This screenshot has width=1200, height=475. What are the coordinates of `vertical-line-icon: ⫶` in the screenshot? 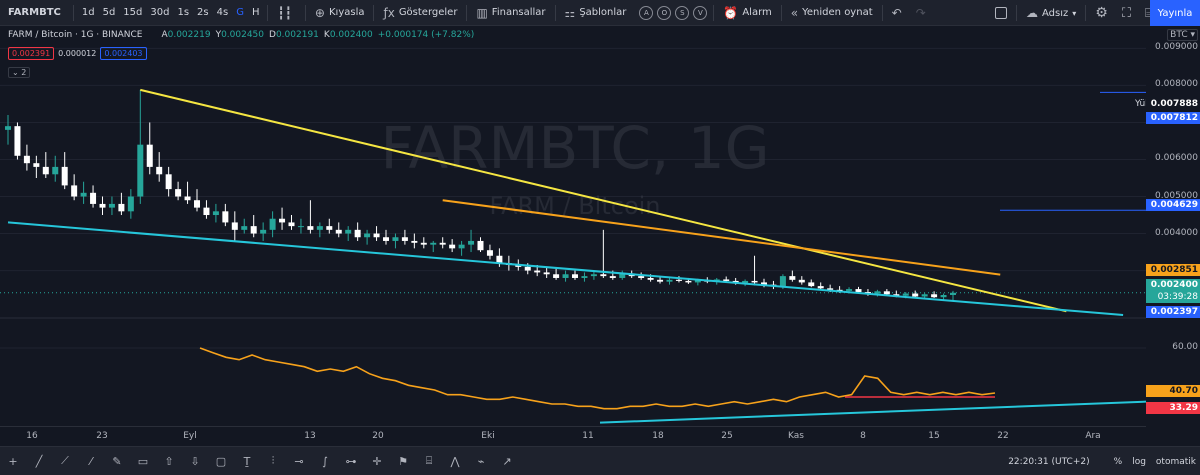 It's located at (273, 460).